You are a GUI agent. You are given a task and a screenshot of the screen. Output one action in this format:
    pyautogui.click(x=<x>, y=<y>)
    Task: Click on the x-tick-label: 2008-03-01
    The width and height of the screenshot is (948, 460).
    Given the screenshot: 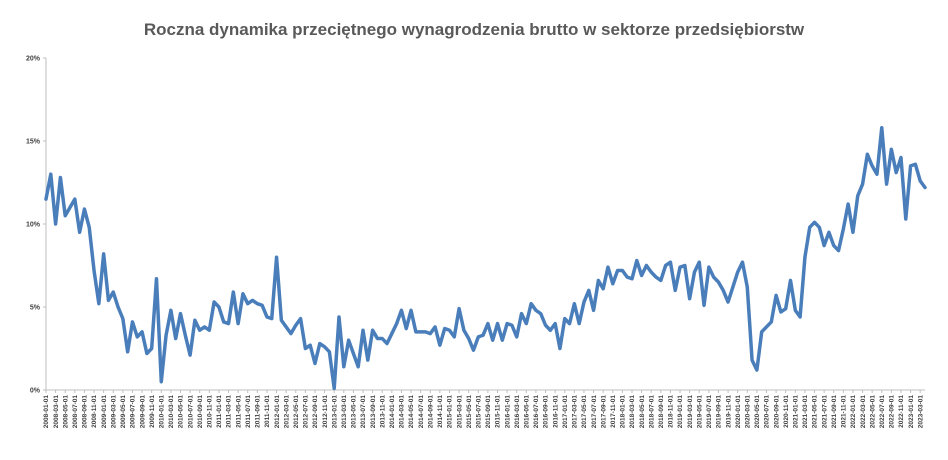 What is the action you would take?
    pyautogui.click(x=56, y=412)
    